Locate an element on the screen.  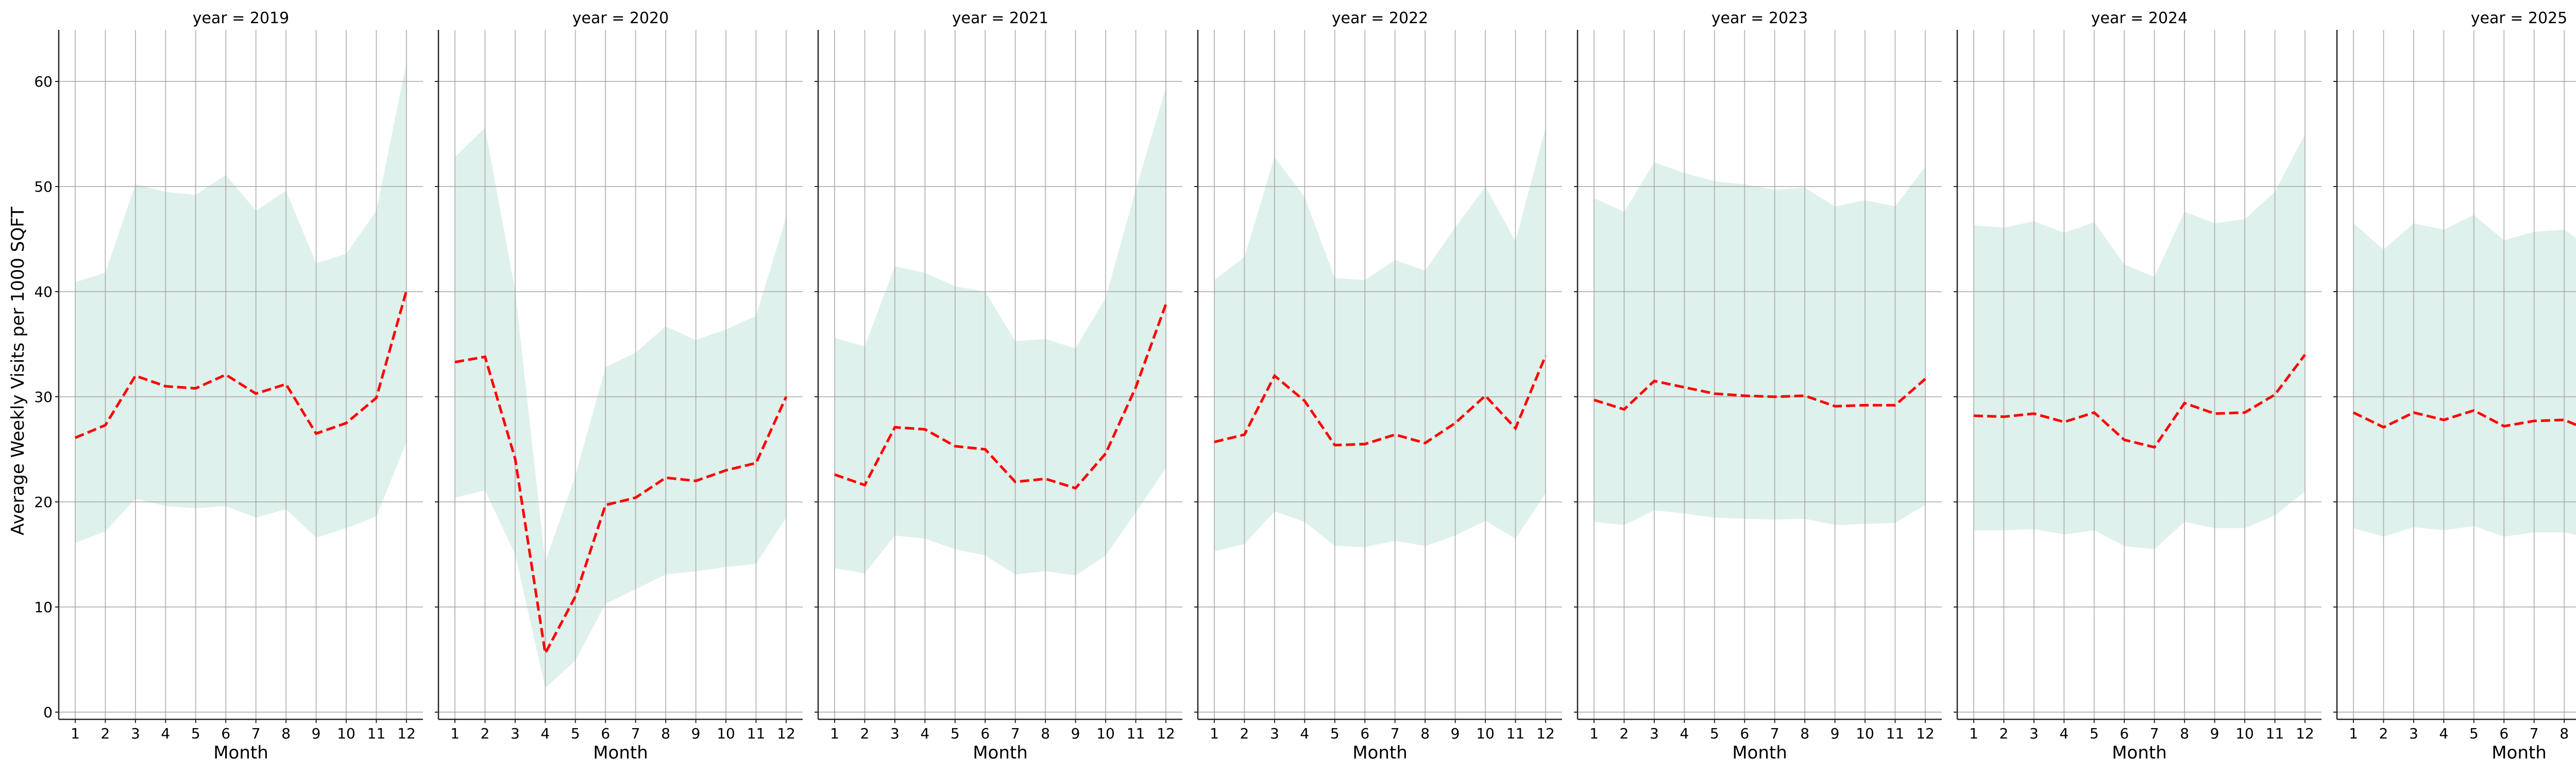
y-tick-label: 10 is located at coordinates (43, 607).